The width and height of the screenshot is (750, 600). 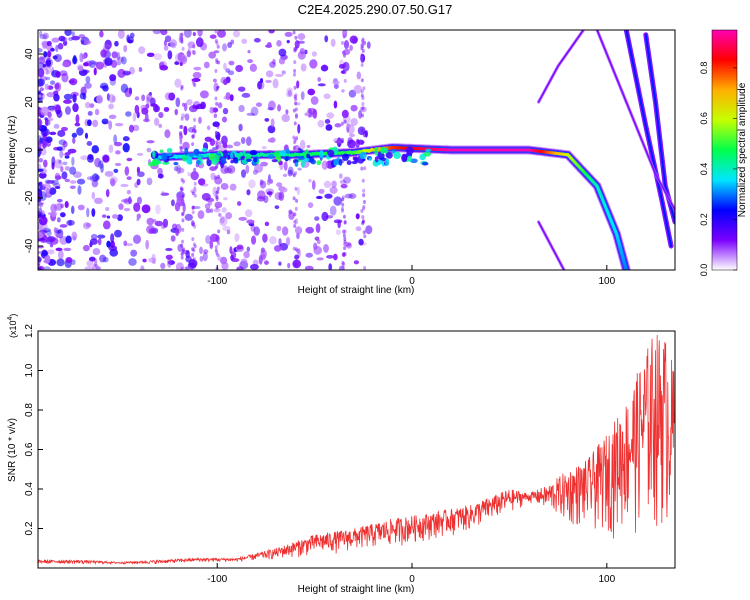 What do you see at coordinates (704, 68) in the screenshot?
I see `colorbar-tick-label: 0.8` at bounding box center [704, 68].